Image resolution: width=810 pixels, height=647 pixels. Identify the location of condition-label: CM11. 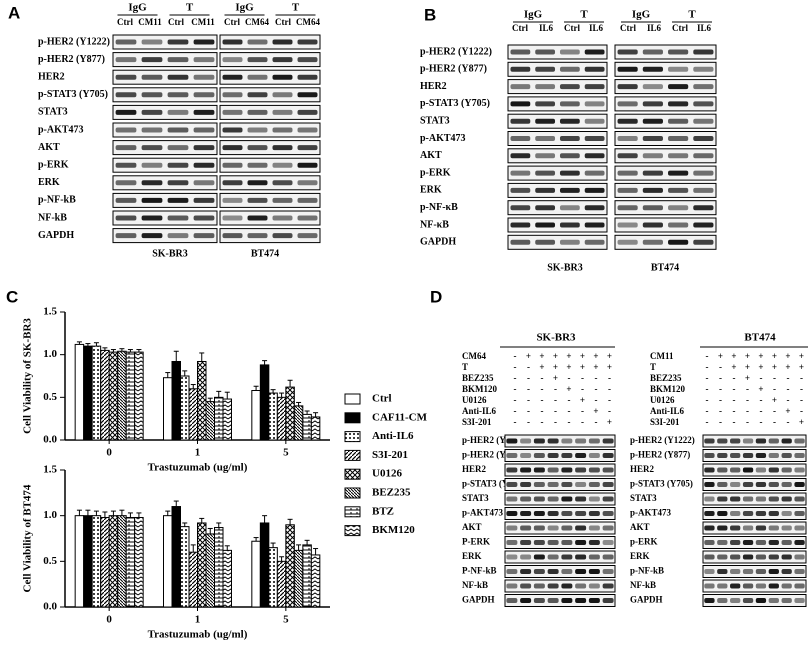
(662, 356).